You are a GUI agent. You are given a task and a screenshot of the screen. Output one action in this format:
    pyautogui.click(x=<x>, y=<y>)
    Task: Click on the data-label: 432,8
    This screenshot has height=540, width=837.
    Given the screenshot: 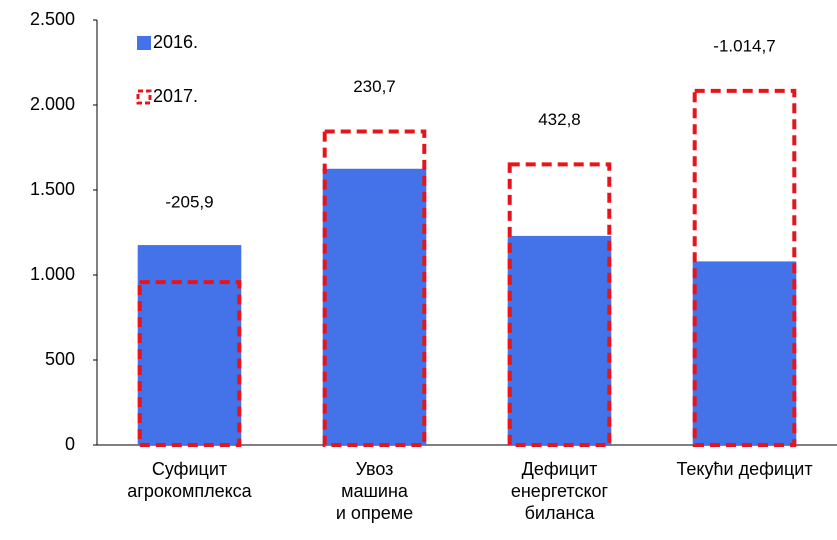 What is the action you would take?
    pyautogui.click(x=559, y=119)
    